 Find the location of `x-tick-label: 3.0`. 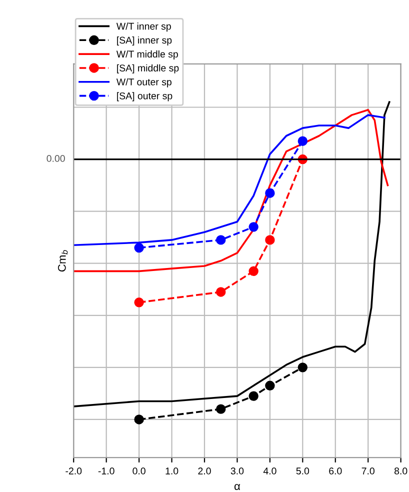

x-tick-label: 3.0 is located at coordinates (237, 471).